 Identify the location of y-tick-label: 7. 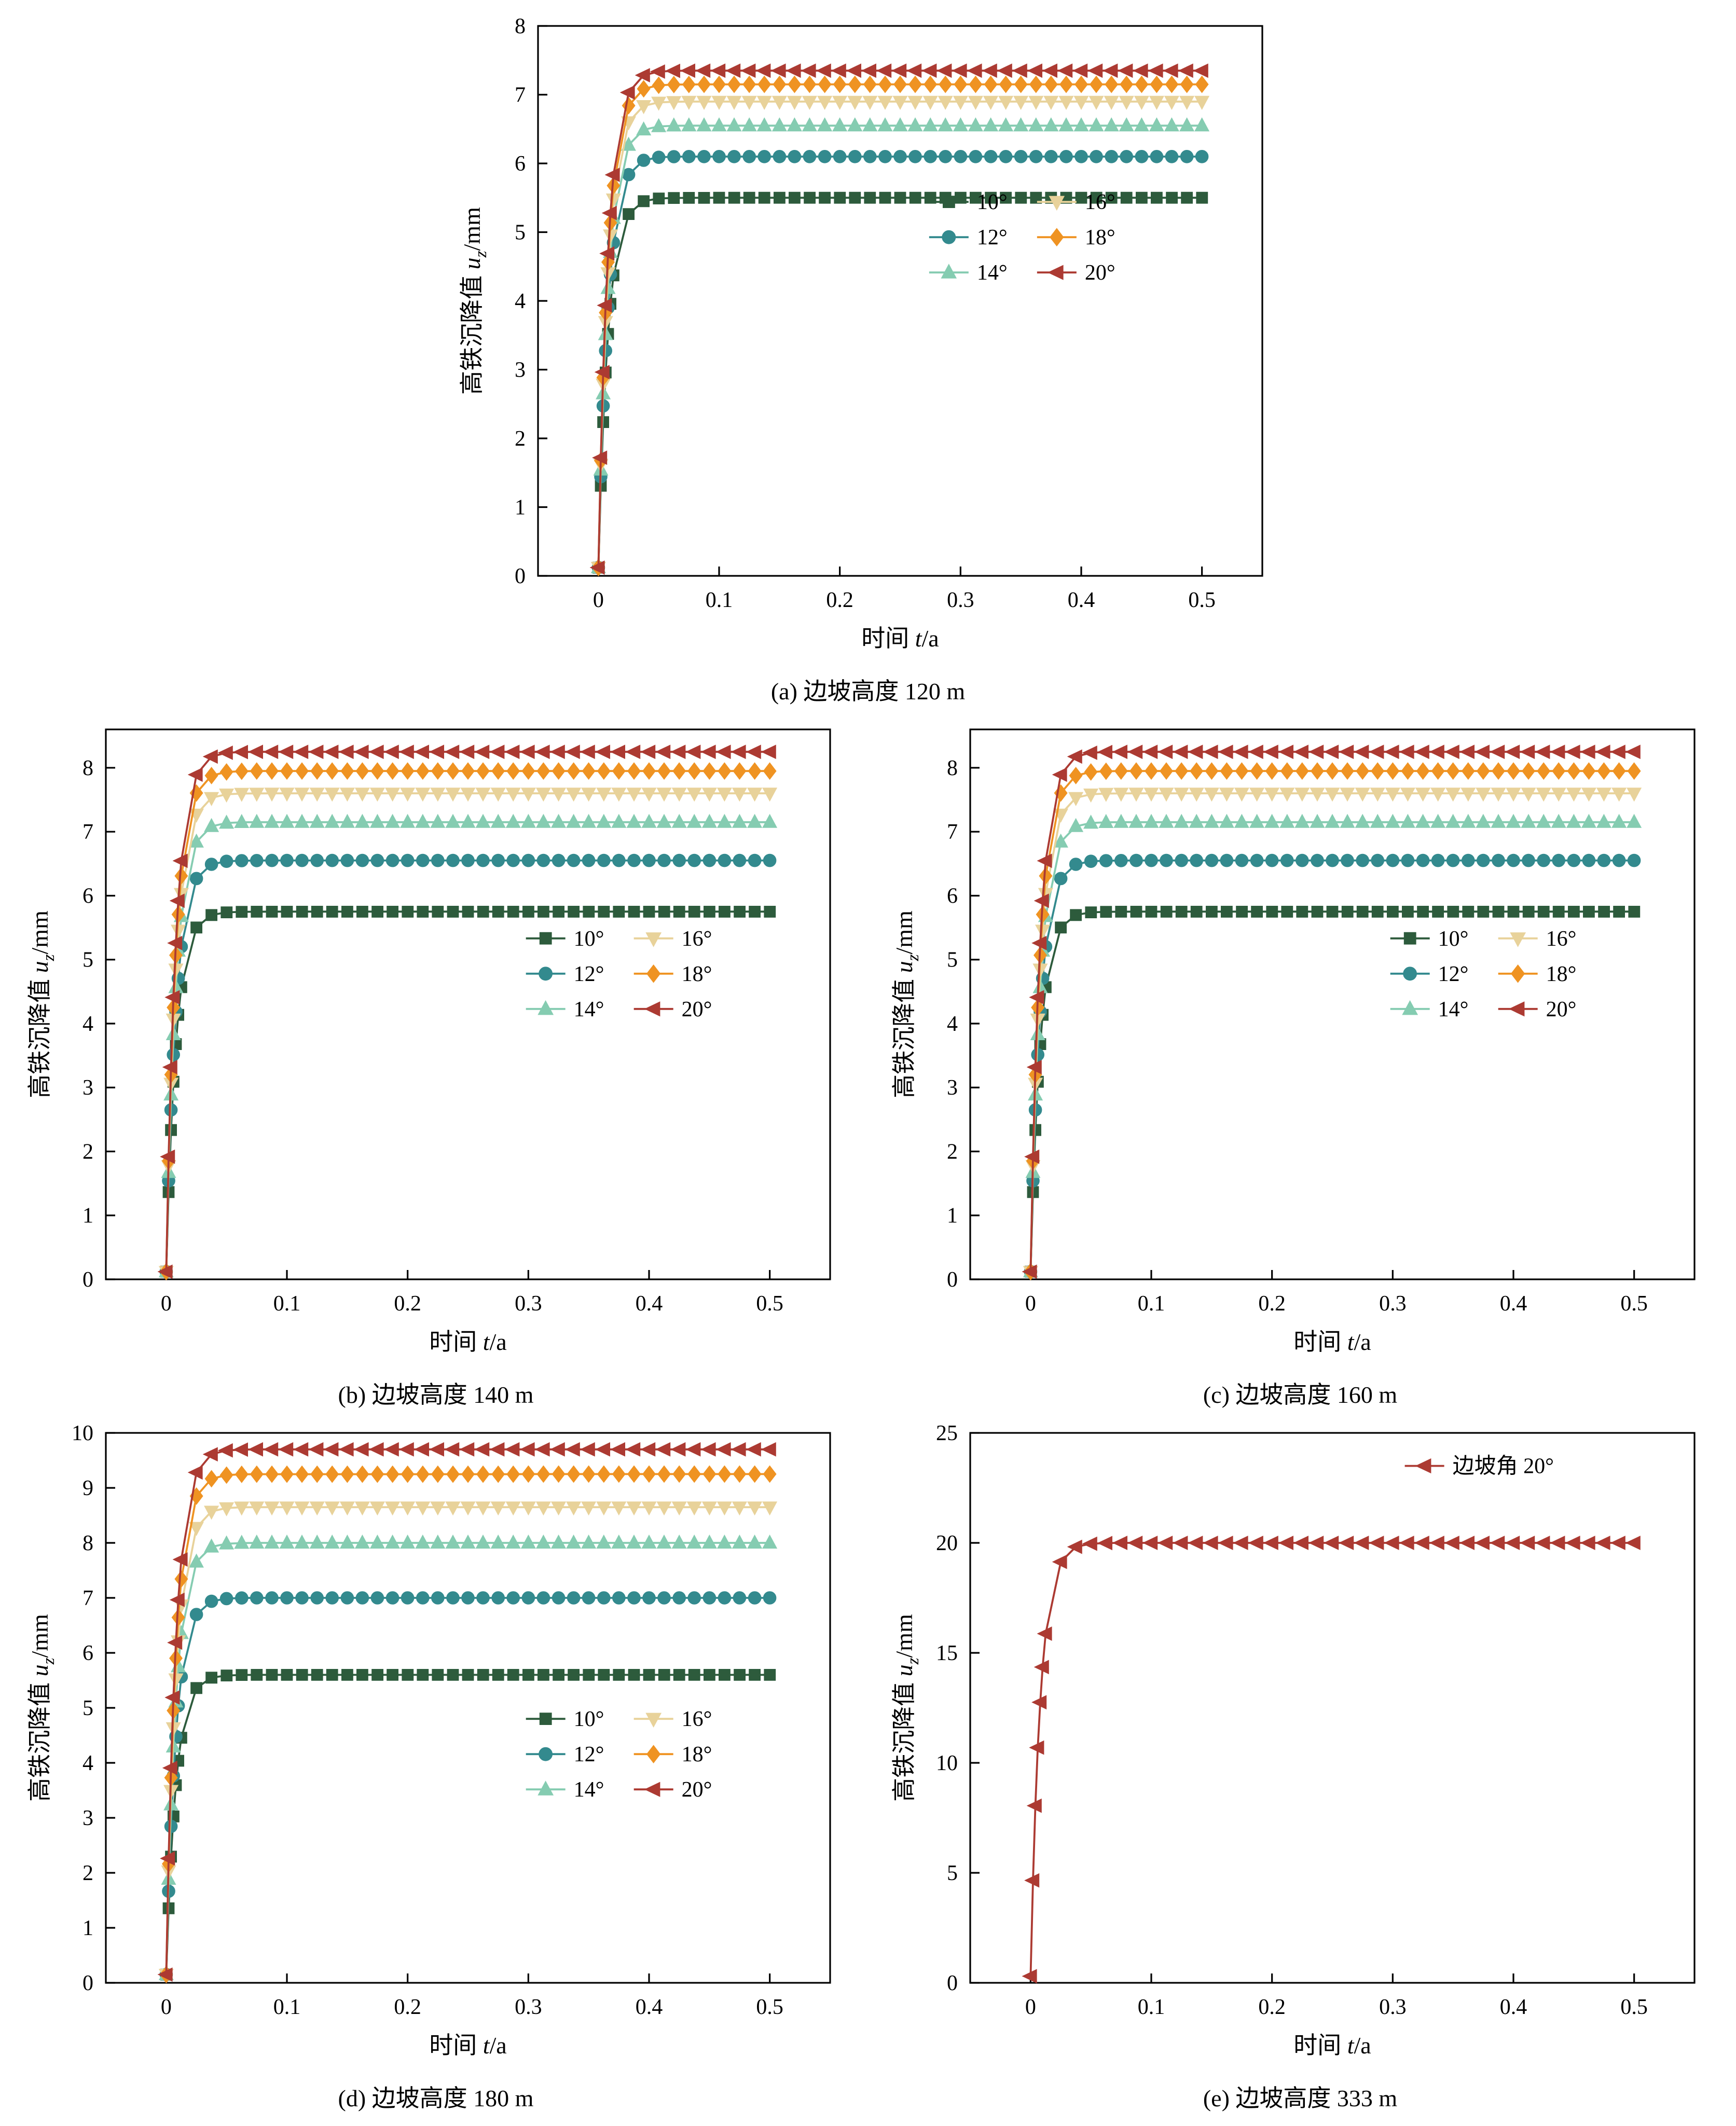
(952, 832).